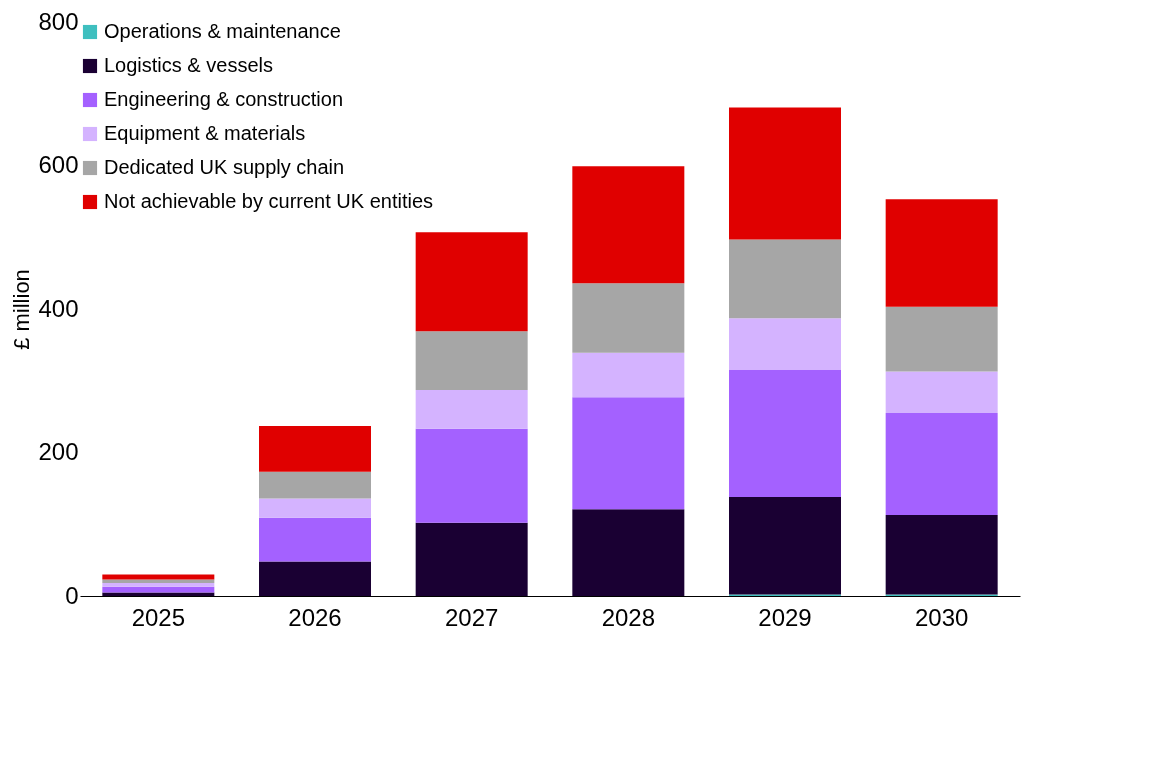 Image resolution: width=1158 pixels, height=762 pixels. I want to click on y-tick-label: 600, so click(58, 164).